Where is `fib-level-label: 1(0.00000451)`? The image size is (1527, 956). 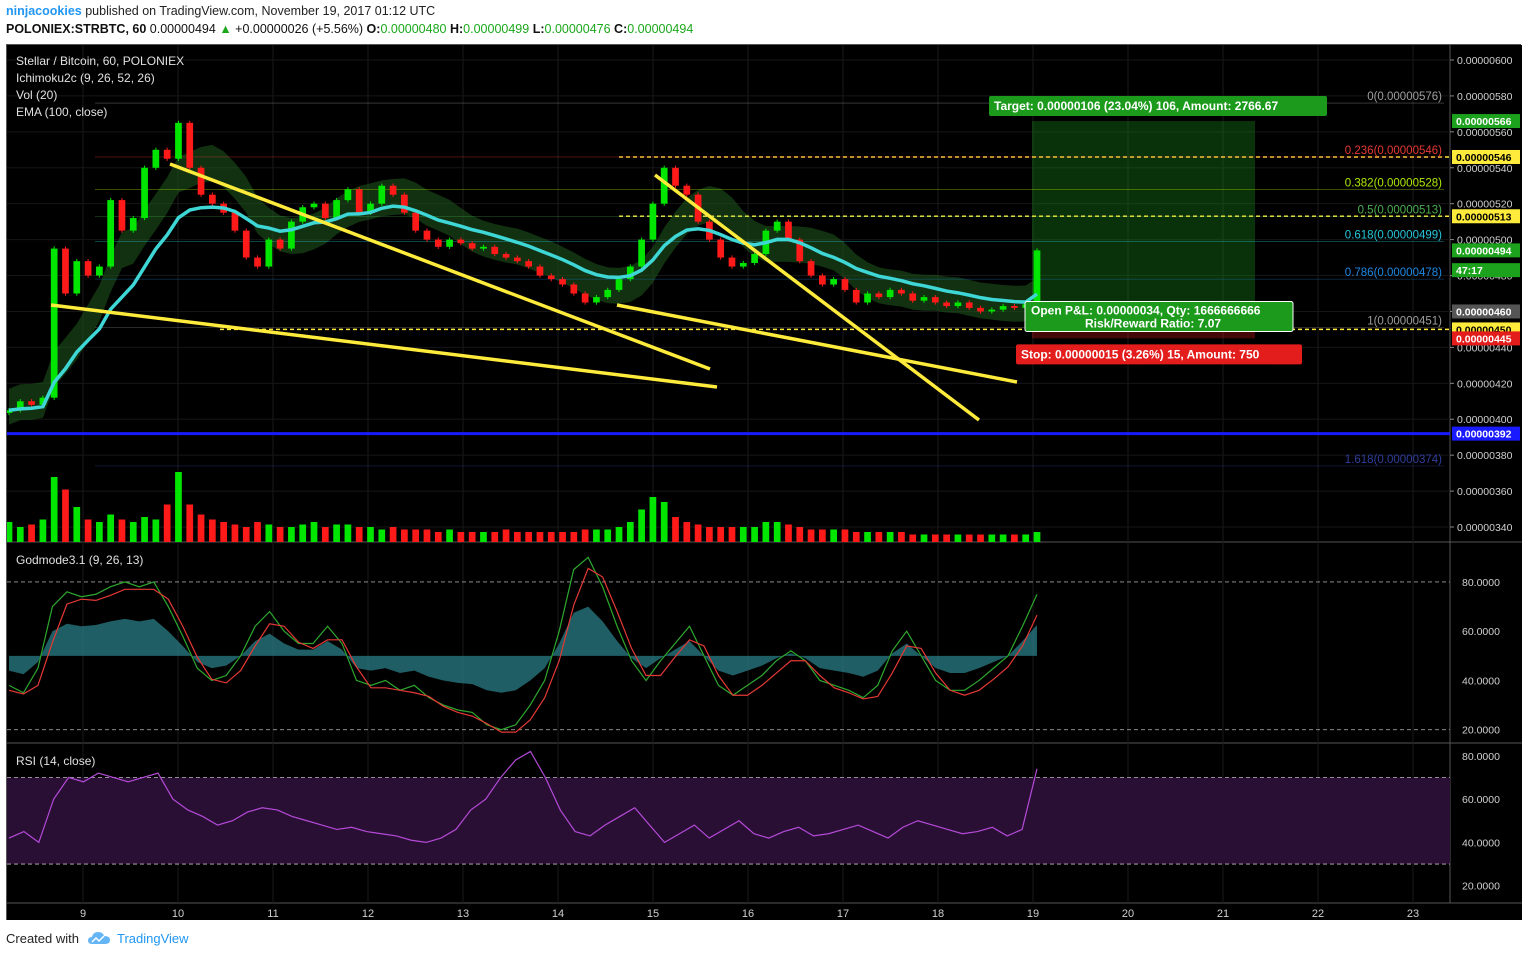 fib-level-label: 1(0.00000451) is located at coordinates (1404, 322).